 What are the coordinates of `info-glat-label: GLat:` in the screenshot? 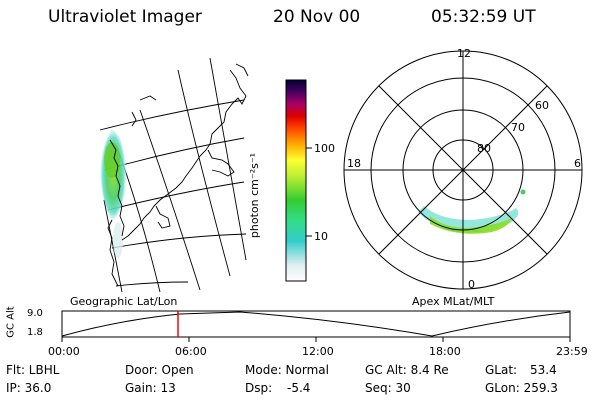 It's located at (501, 370).